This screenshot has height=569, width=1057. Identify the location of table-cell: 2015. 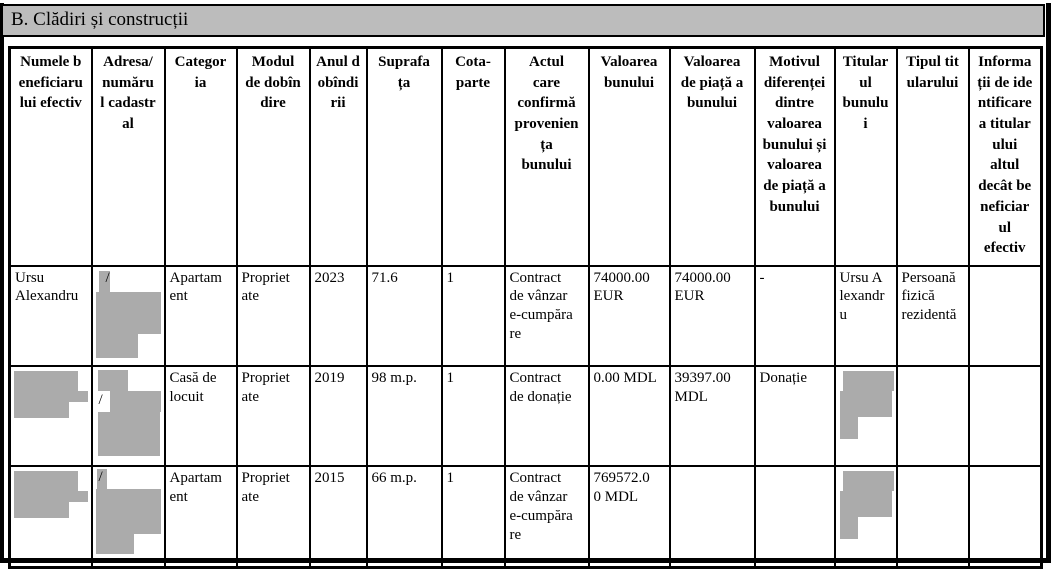
(338, 517).